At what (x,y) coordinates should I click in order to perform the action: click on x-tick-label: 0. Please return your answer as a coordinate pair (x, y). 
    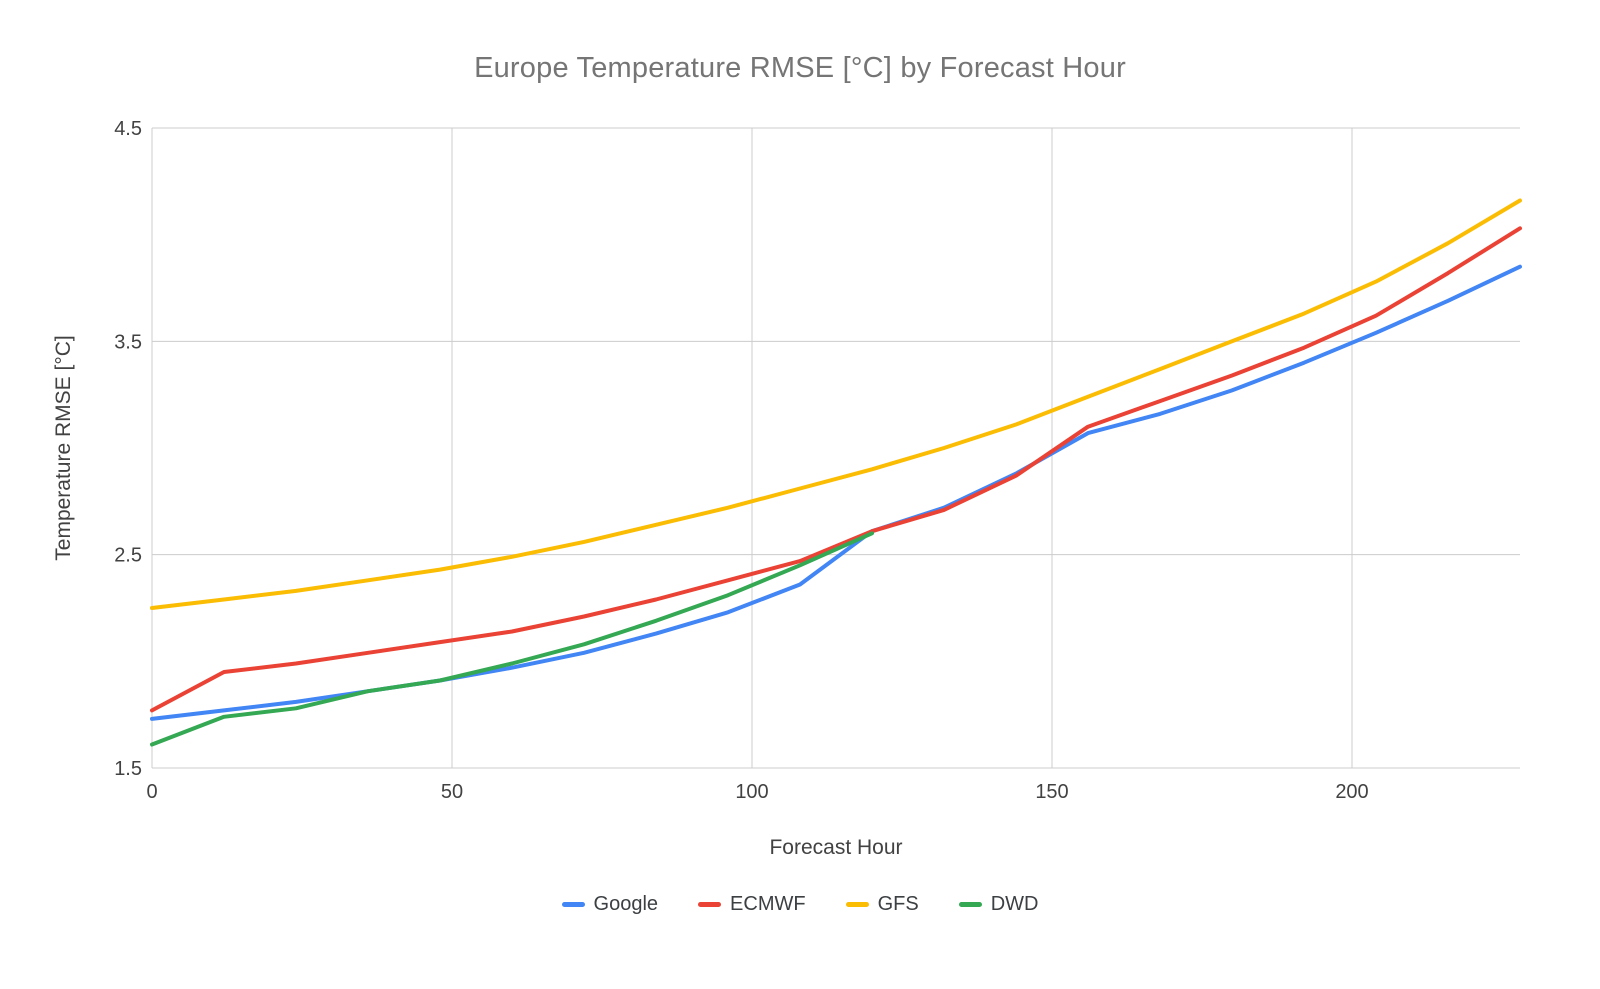
    Looking at the image, I should click on (151, 792).